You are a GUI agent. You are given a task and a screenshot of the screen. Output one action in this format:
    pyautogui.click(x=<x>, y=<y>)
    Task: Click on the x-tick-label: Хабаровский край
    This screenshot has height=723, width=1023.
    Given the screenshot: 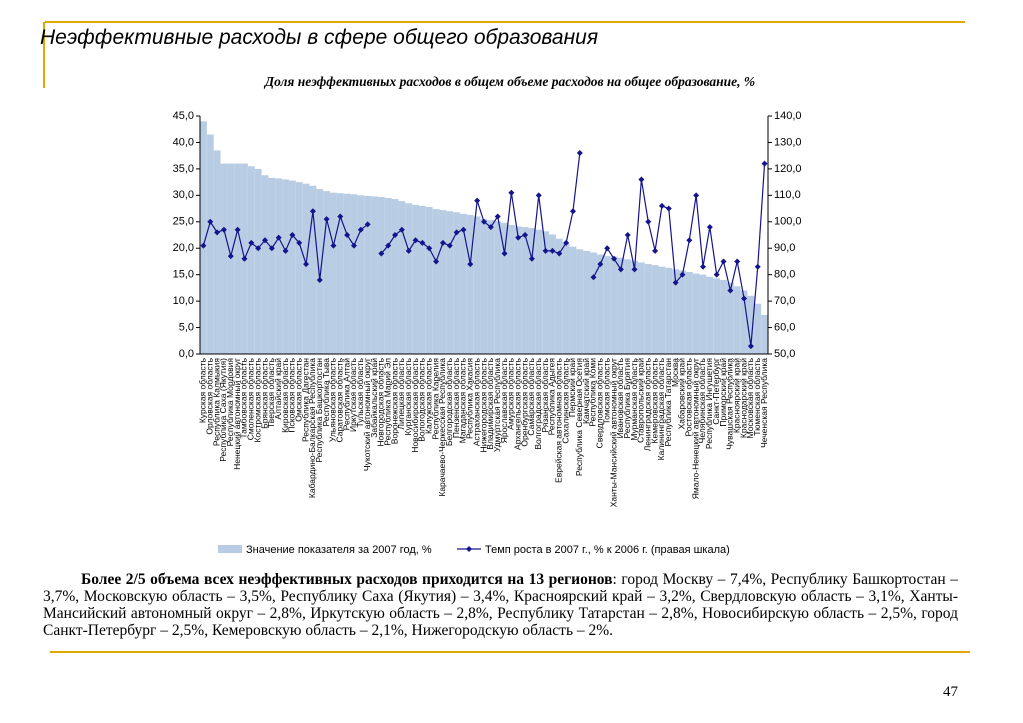 What is the action you would take?
    pyautogui.click(x=682, y=394)
    